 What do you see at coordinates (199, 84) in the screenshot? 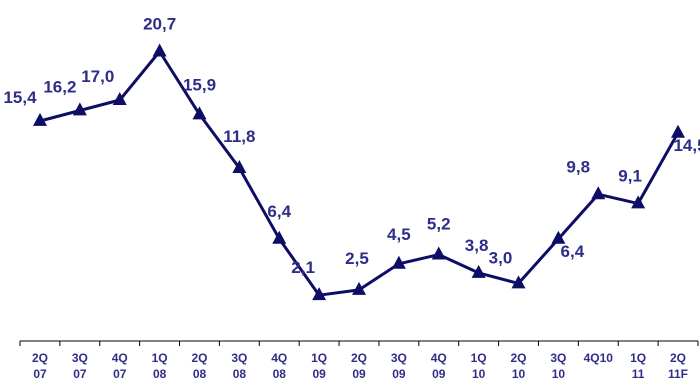
I see `data-label: 15,9` at bounding box center [199, 84].